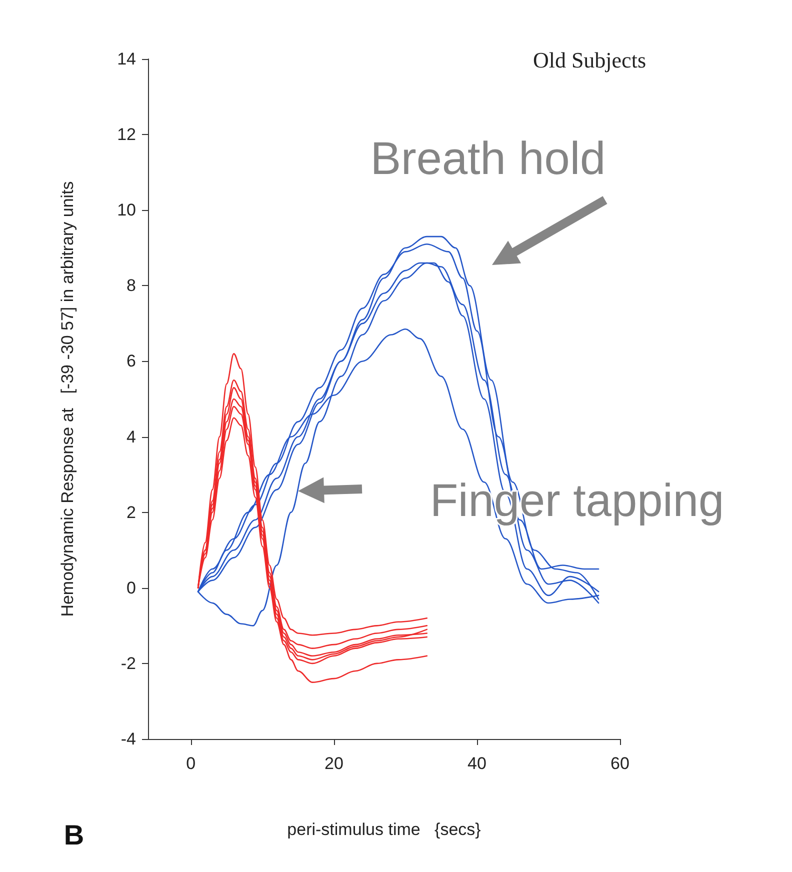  I want to click on y-tick-label: 0, so click(131, 588).